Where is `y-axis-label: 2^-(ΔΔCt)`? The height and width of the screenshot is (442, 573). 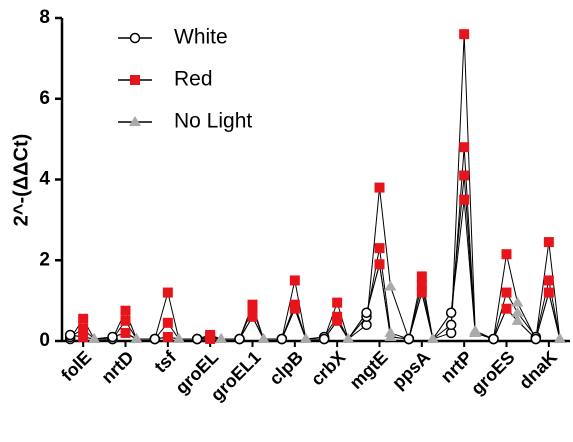 y-axis-label: 2^-(ΔΔCt) is located at coordinates (21, 180).